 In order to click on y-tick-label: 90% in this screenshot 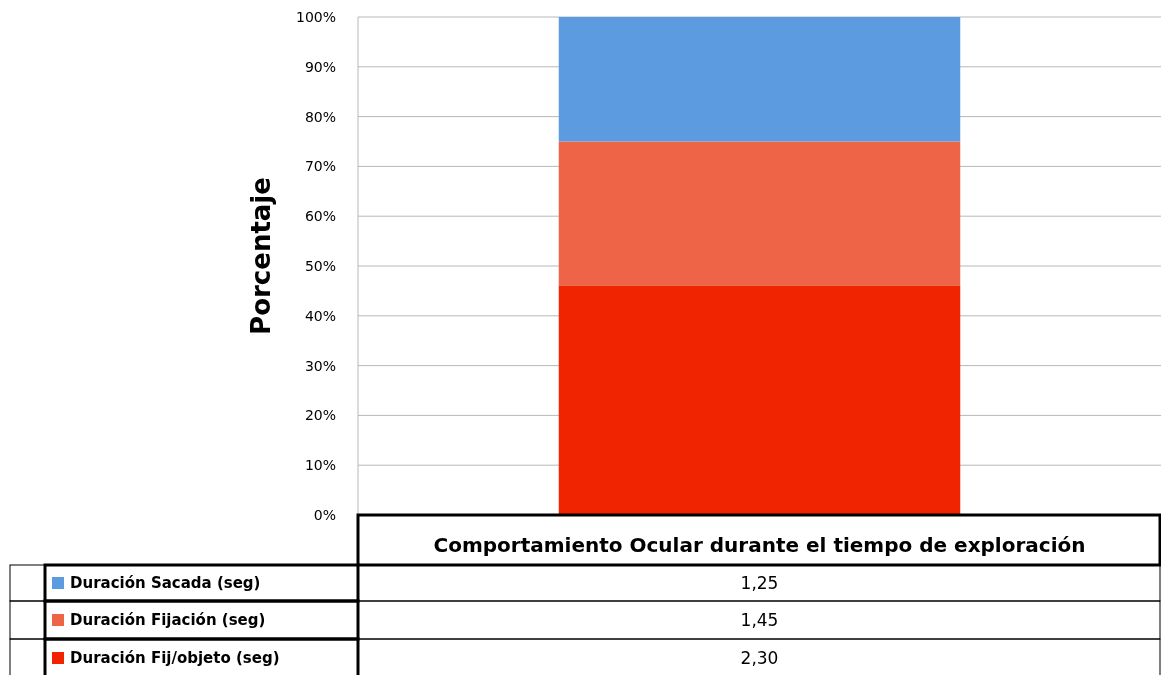, I will do `click(320, 66)`.